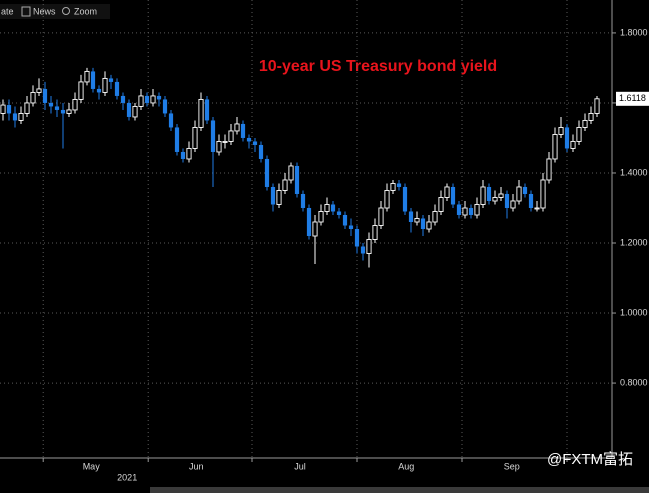  Describe the element at coordinates (44, 11) in the screenshot. I see `toolbar-item: News` at that location.